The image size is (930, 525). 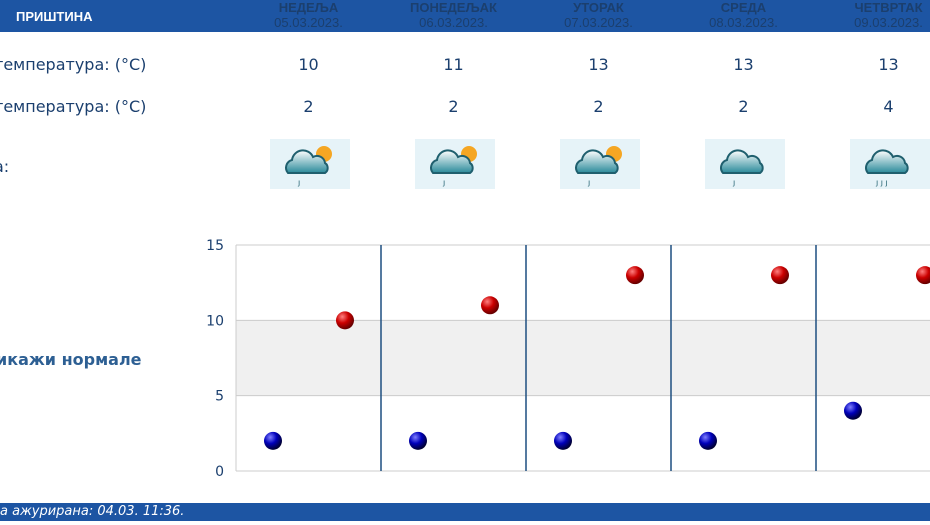 I want to click on day-header: НЕДЕЉА 05.03.2023., so click(x=308, y=15).